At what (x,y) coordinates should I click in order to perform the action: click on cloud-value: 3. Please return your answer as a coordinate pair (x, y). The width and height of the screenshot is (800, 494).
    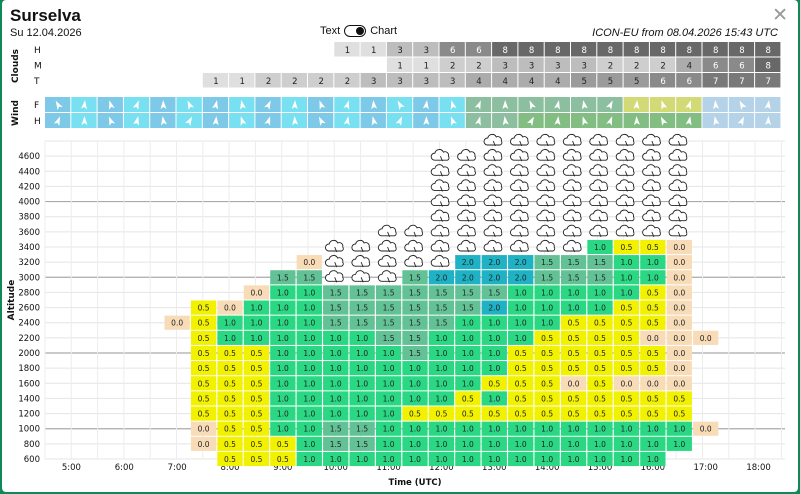
    Looking at the image, I should click on (399, 82).